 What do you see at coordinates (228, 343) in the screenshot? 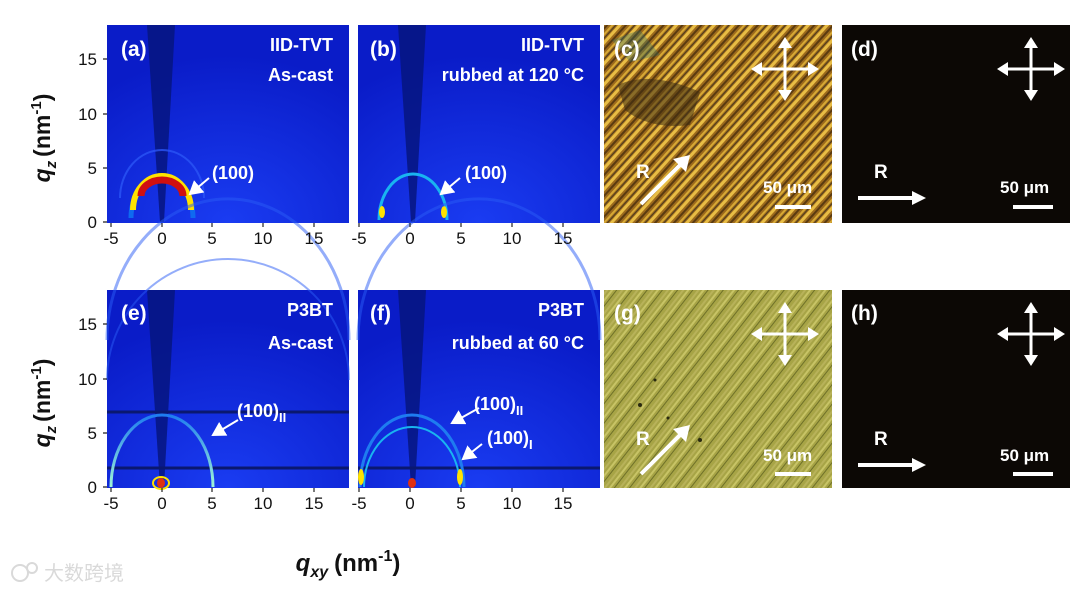
I see `panel-e` at bounding box center [228, 343].